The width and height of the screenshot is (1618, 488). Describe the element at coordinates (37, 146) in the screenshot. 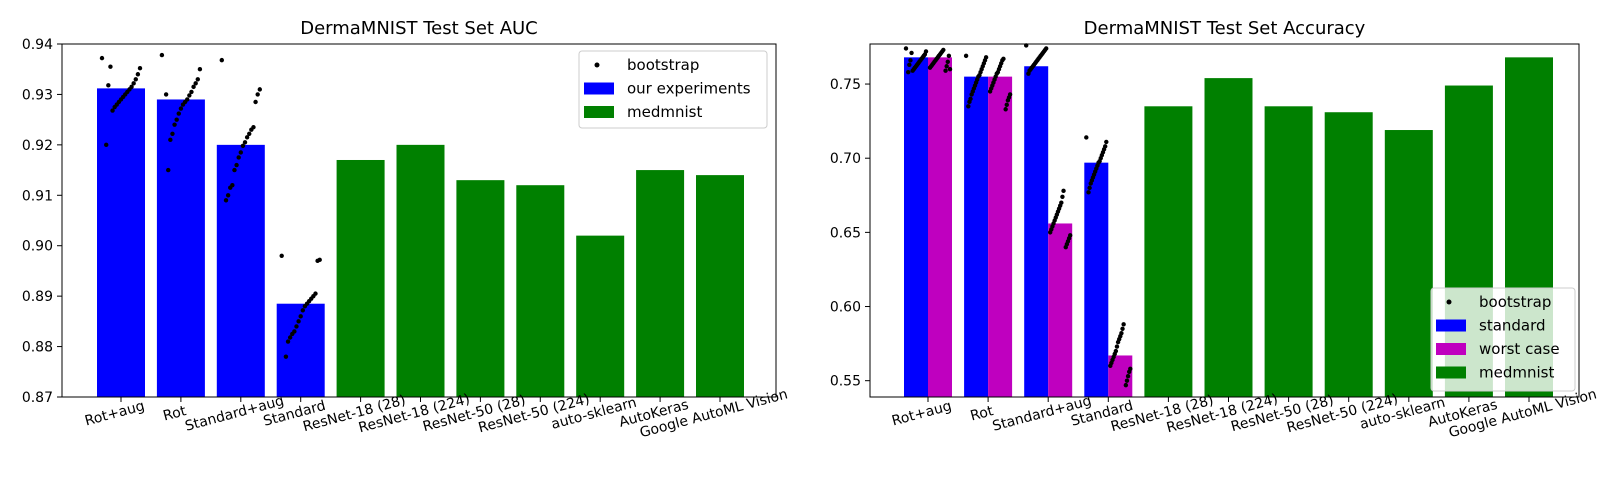

I see `y-tick-label: 0.92` at that location.